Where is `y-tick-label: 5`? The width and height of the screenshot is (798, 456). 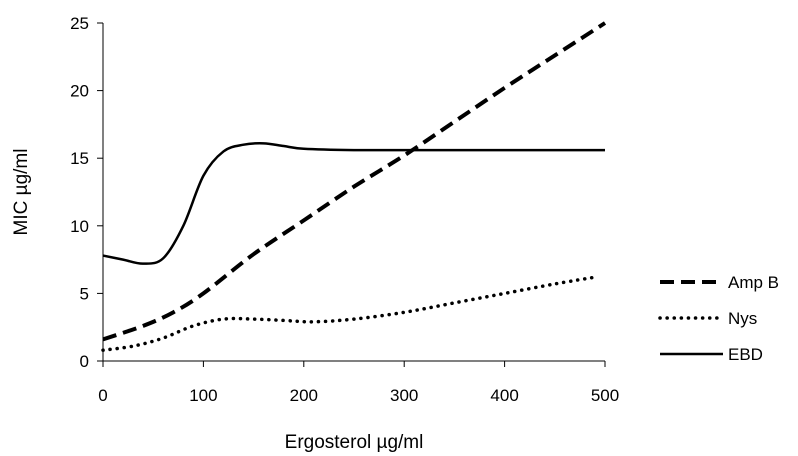 y-tick-label: 5 is located at coordinates (84, 293).